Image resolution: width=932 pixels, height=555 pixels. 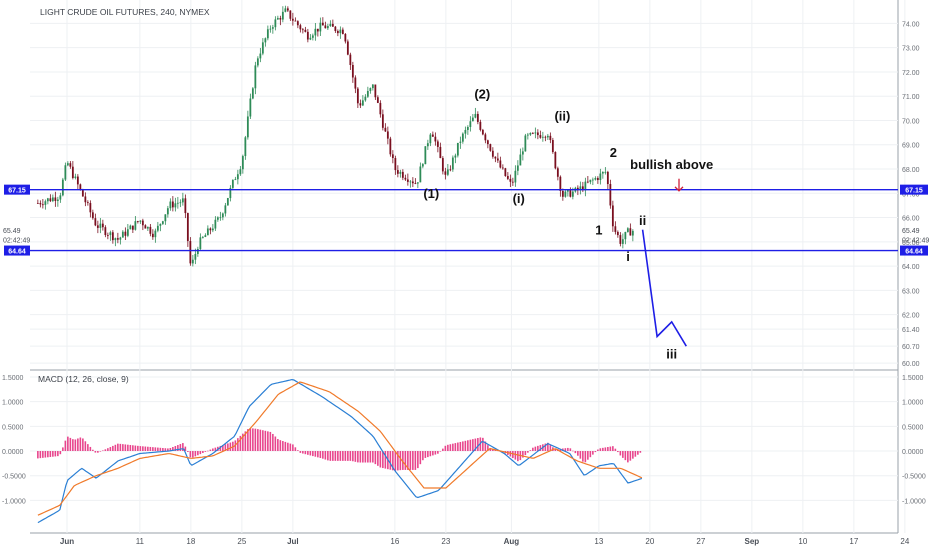 What do you see at coordinates (911, 219) in the screenshot?
I see `price-tick-label: 66.00` at bounding box center [911, 219].